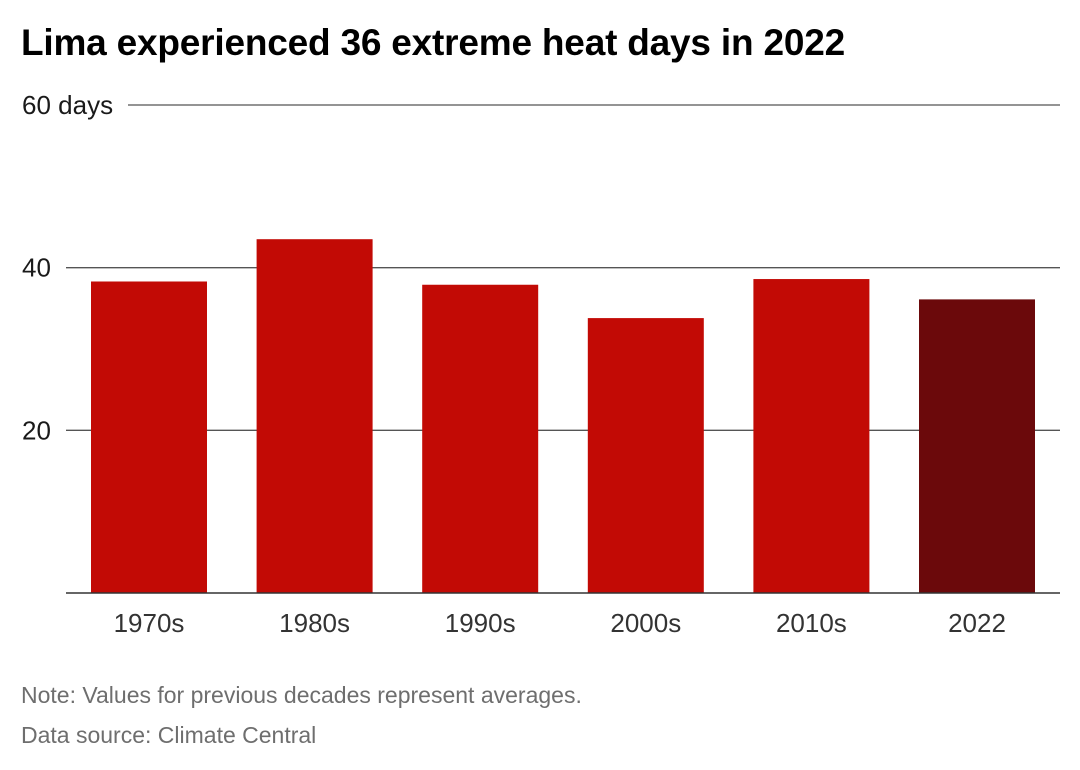 The image size is (1080, 770). Describe the element at coordinates (645, 455) in the screenshot. I see `bar-2000s` at that location.